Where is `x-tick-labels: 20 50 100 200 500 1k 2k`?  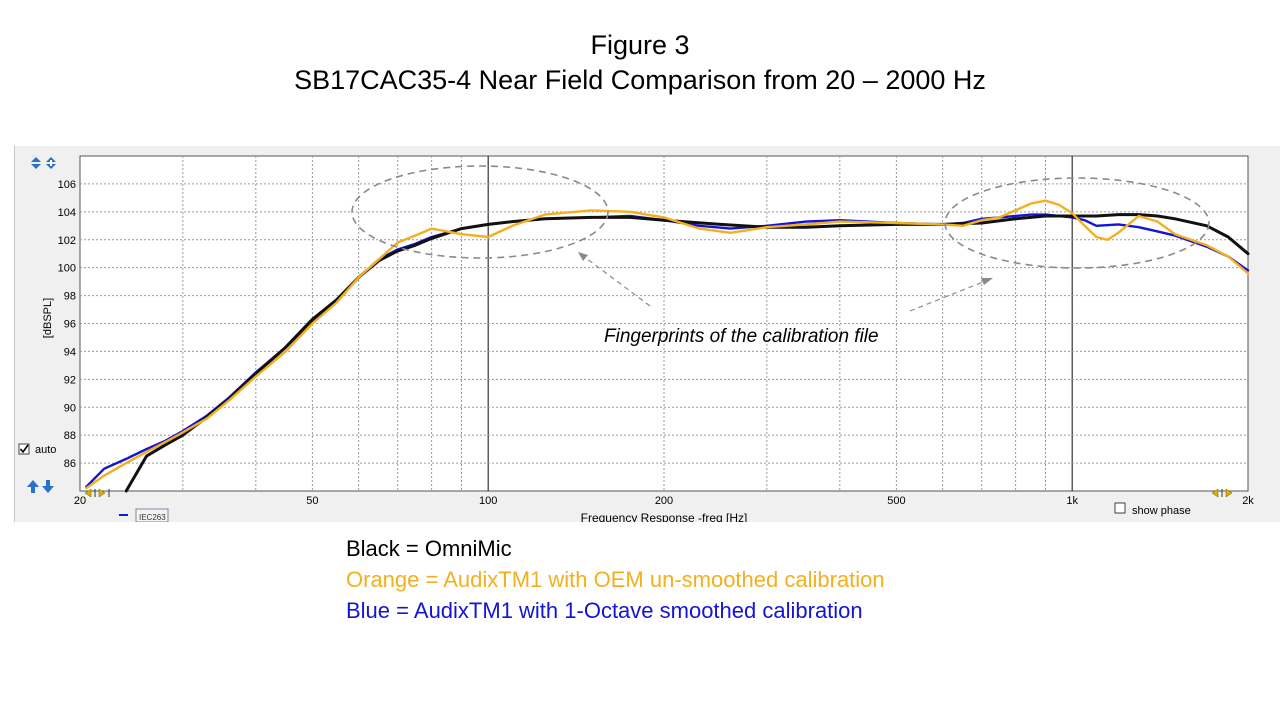
x-tick-labels: 20 50 100 200 500 1k 2k is located at coordinates (664, 501).